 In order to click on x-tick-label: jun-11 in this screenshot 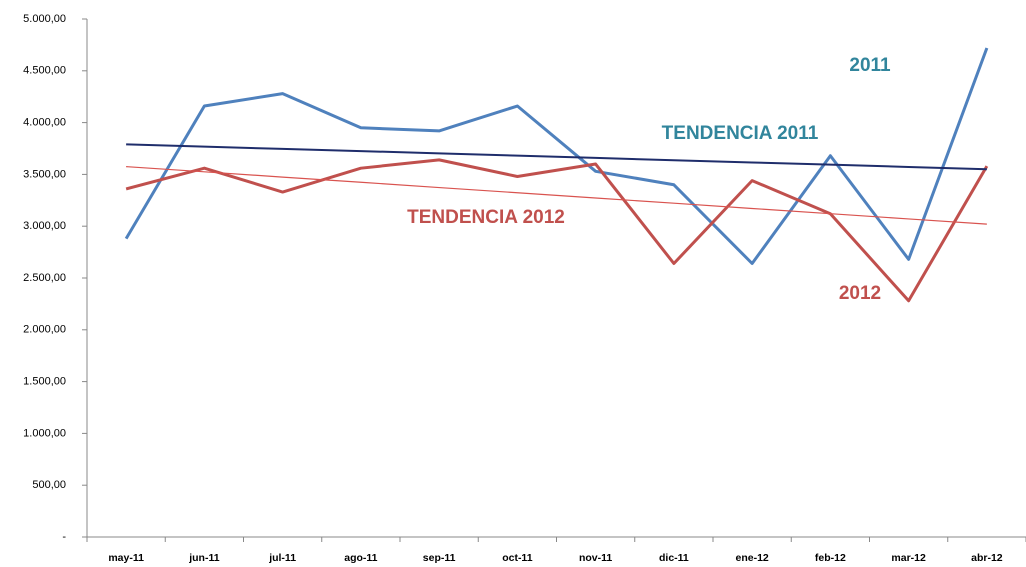, I will do `click(204, 558)`.